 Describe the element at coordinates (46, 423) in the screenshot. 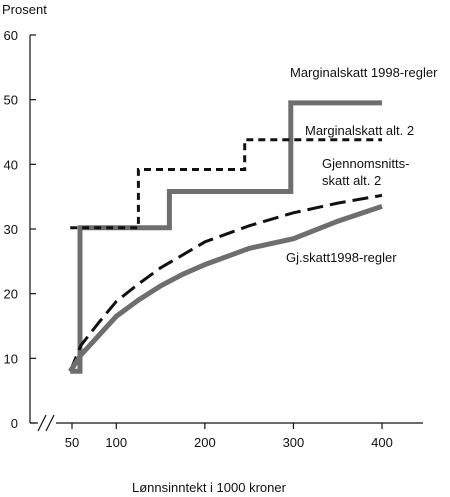

I see `axis-break-marker` at that location.